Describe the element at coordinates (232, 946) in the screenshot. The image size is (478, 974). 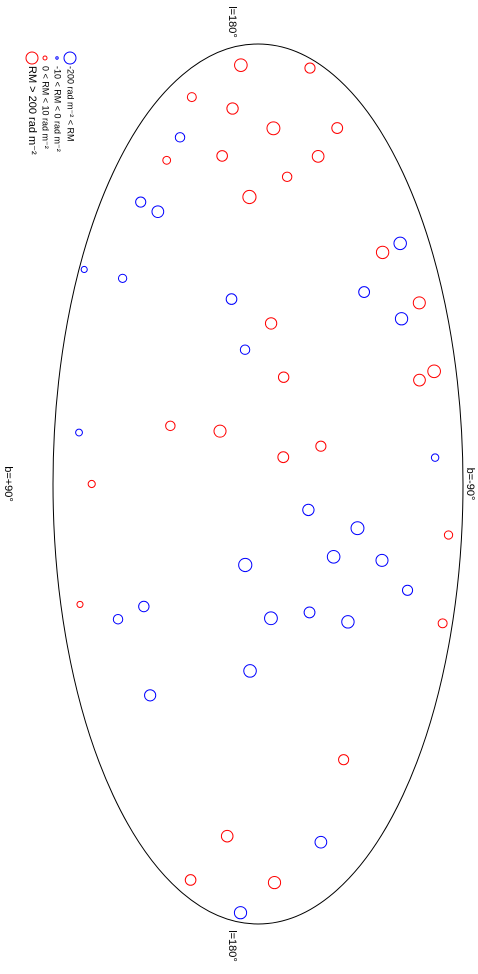
I see `bottom-label: l=180°` at that location.